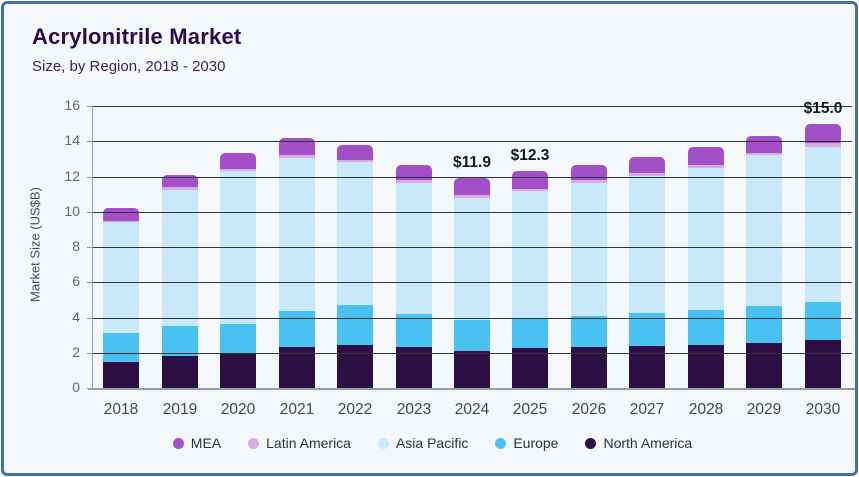 The width and height of the screenshot is (859, 477). Describe the element at coordinates (355, 325) in the screenshot. I see `bar-segment-europe-2022` at that location.